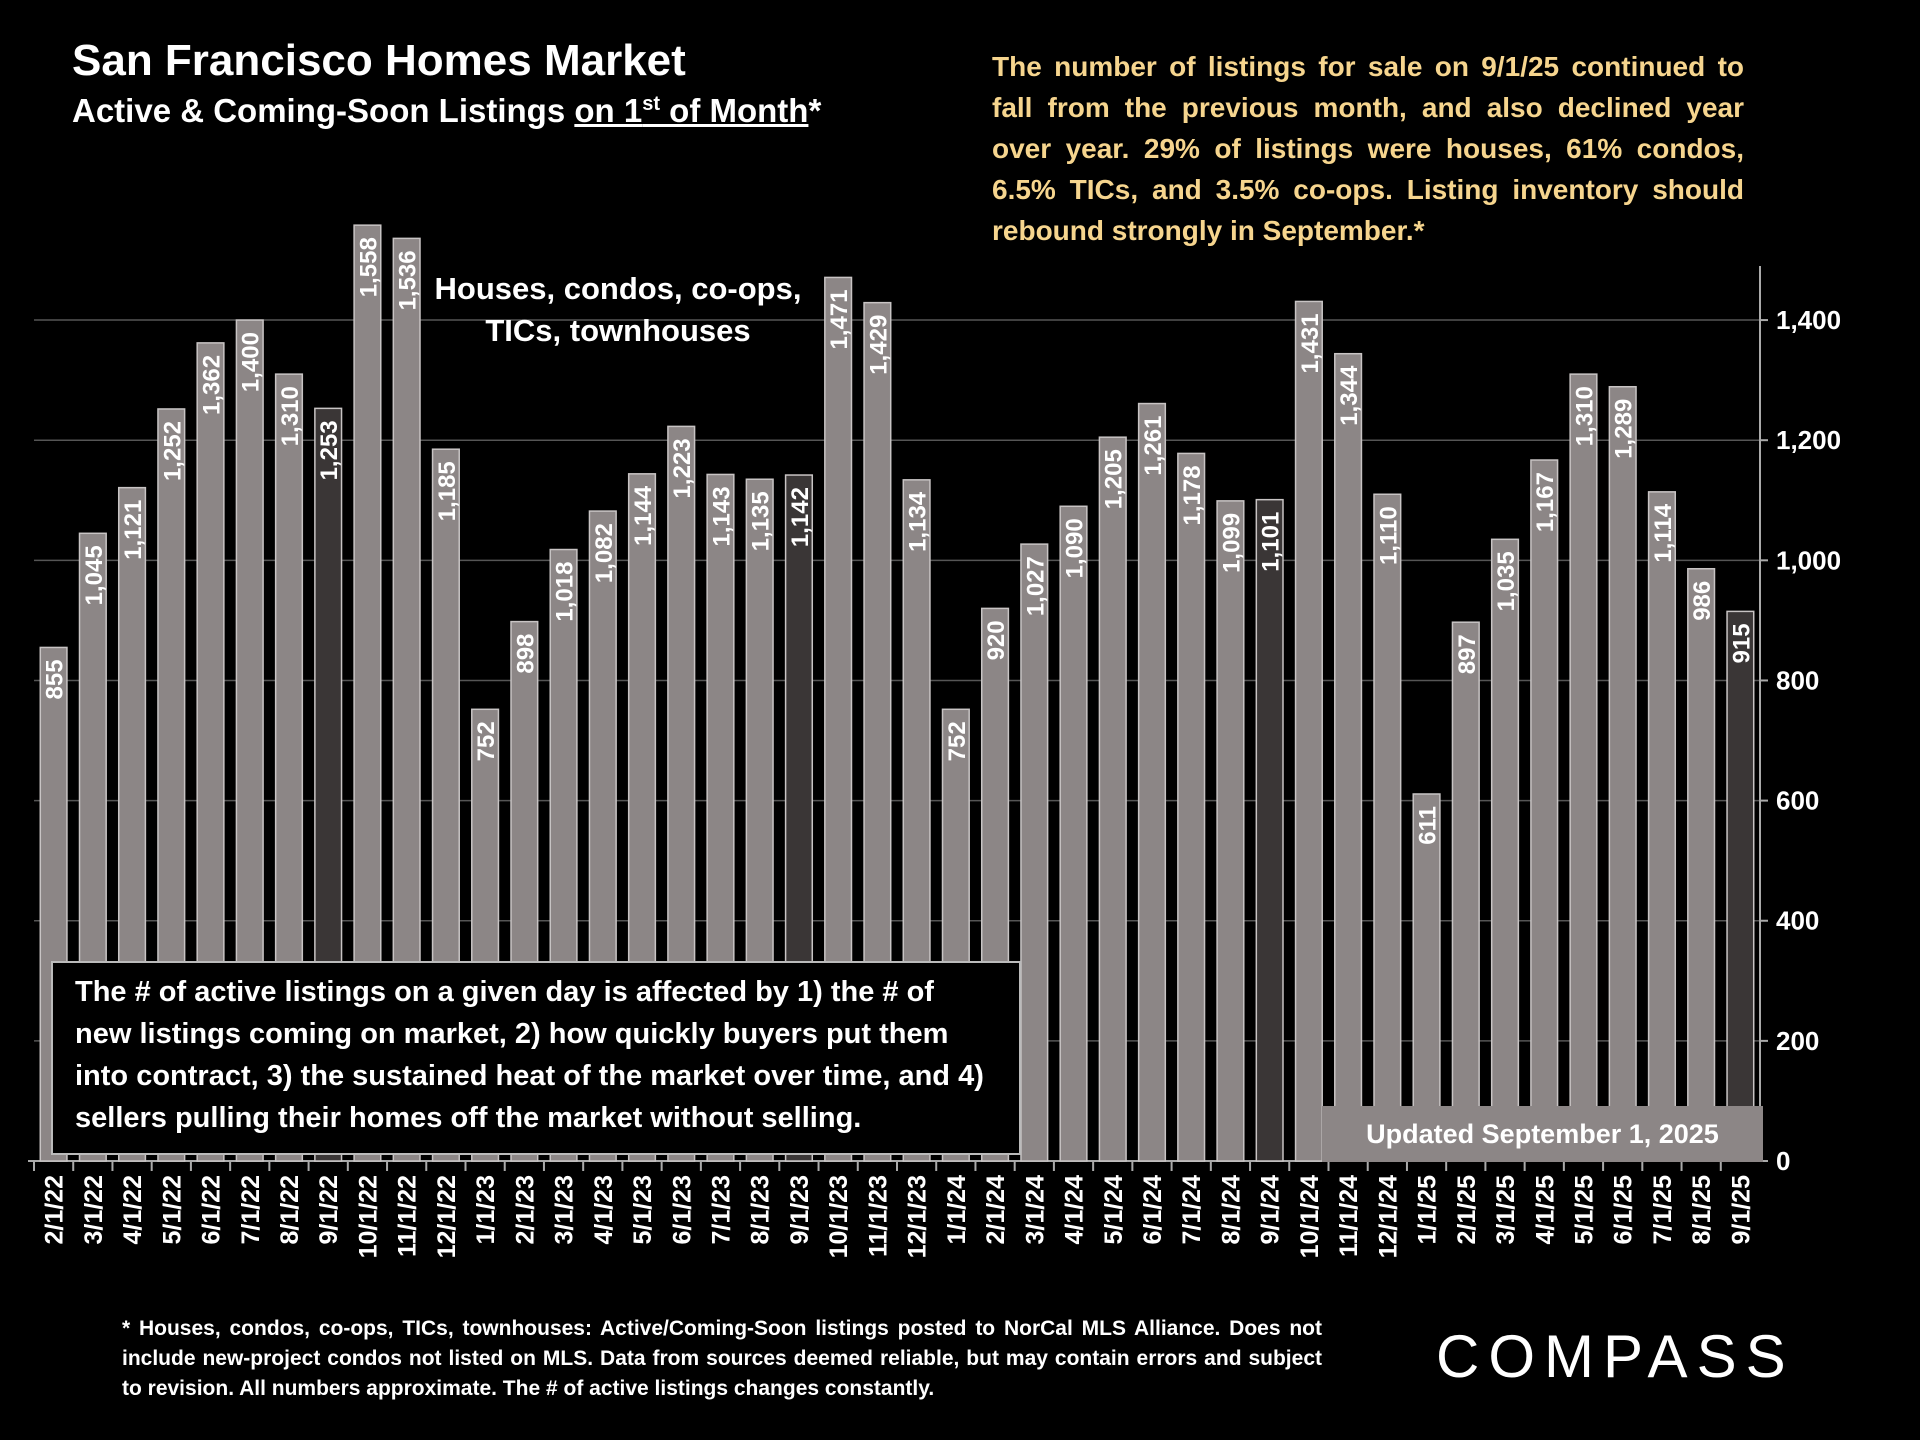 Image resolution: width=1920 pixels, height=1440 pixels. What do you see at coordinates (957, 1210) in the screenshot?
I see `x-tick-label: 1/1/24` at bounding box center [957, 1210].